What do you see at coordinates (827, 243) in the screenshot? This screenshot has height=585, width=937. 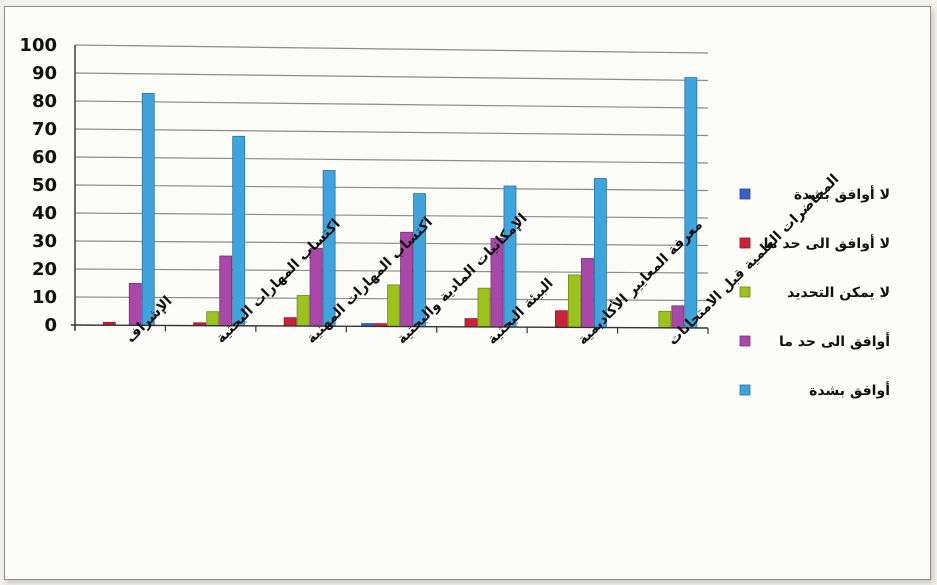 I see `legend-label: لا أوافق الى حد ما` at bounding box center [827, 243].